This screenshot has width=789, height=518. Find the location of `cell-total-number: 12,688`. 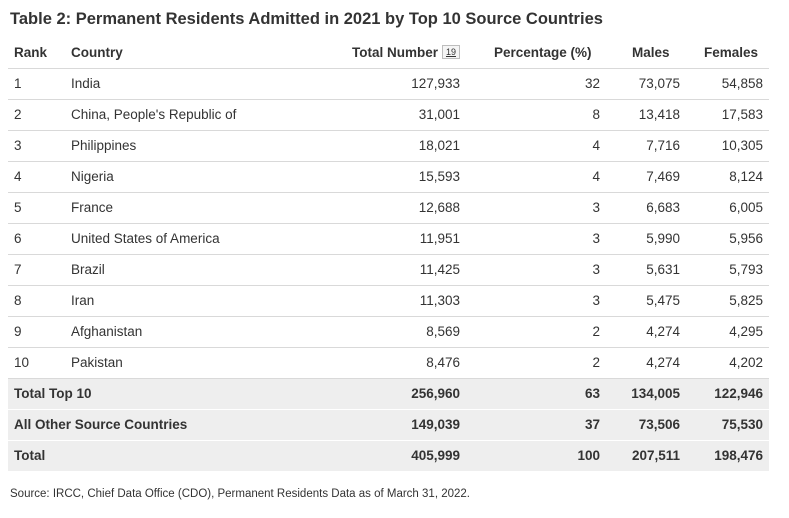

cell-total-number: 12,688 is located at coordinates (392, 208).